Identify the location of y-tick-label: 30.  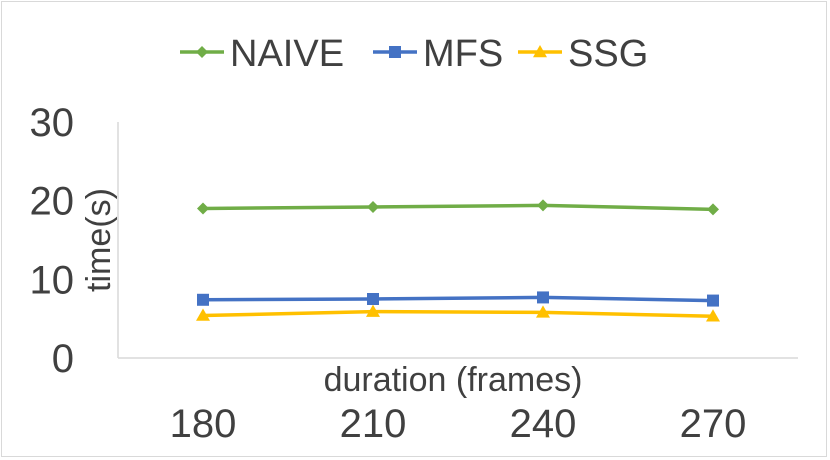
(52, 123).